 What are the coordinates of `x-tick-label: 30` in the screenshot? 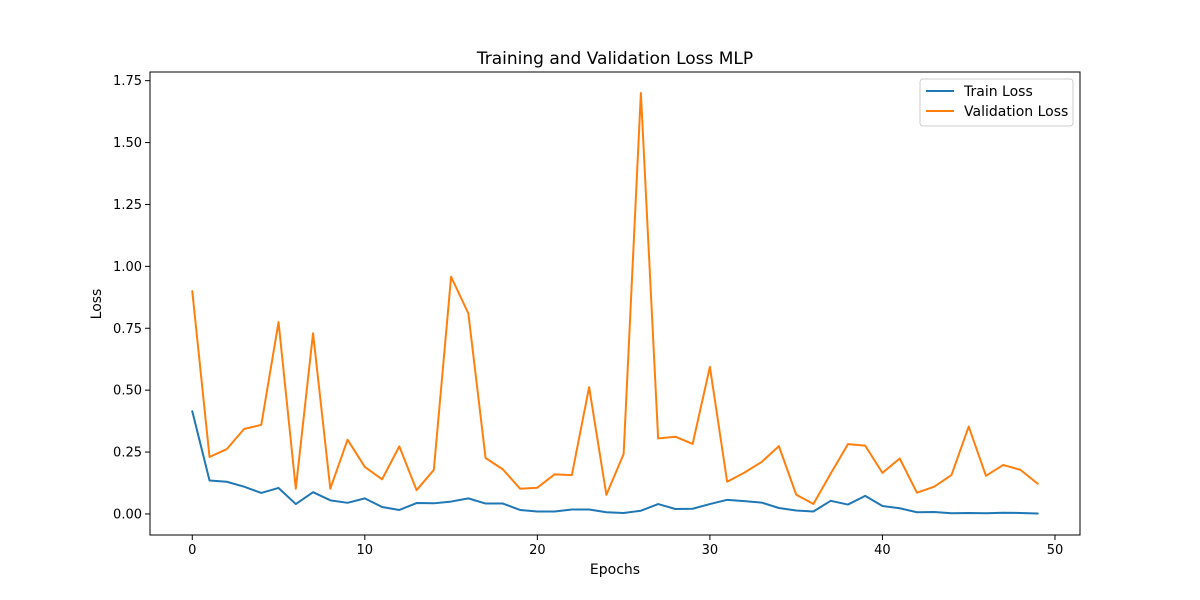 It's located at (710, 550).